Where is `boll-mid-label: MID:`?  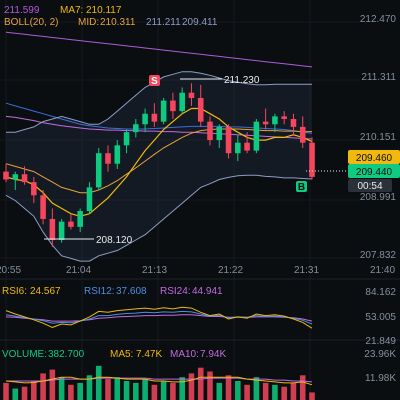 boll-mid-label: MID: is located at coordinates (88, 22).